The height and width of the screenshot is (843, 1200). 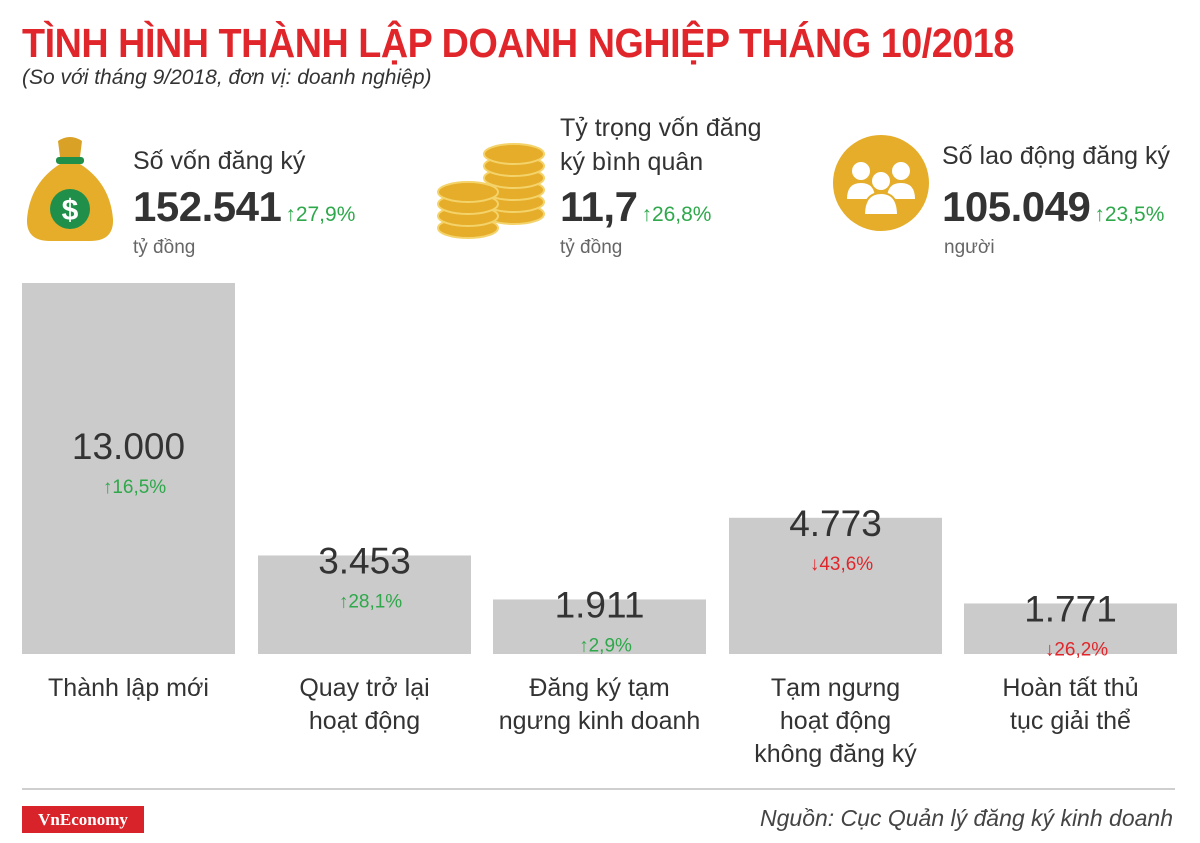 I want to click on category-label: Tạm ngưng, so click(x=835, y=688).